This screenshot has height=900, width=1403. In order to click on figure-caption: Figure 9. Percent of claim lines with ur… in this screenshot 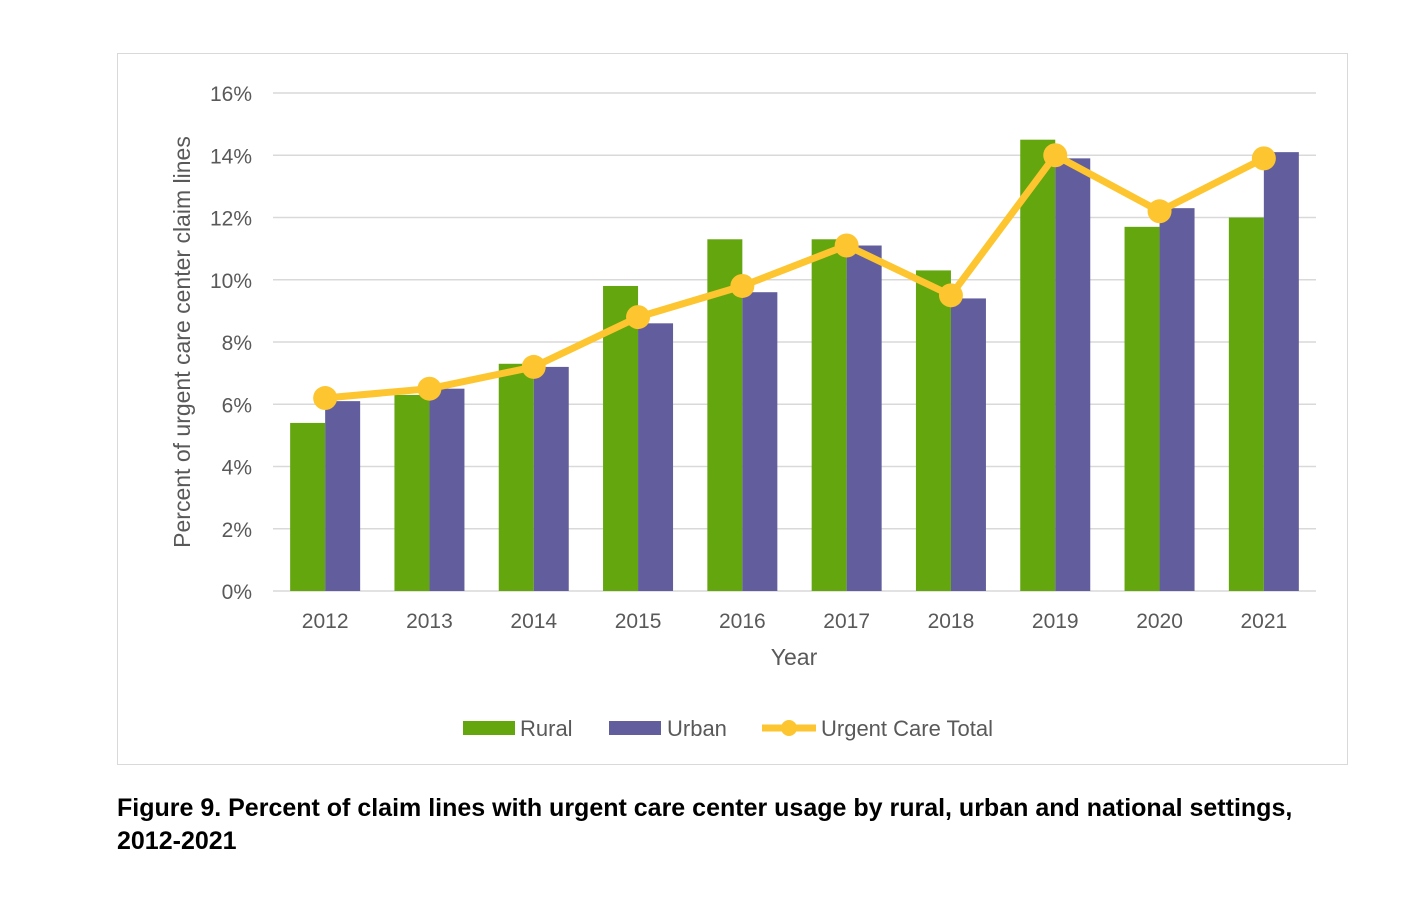, I will do `click(705, 824)`.